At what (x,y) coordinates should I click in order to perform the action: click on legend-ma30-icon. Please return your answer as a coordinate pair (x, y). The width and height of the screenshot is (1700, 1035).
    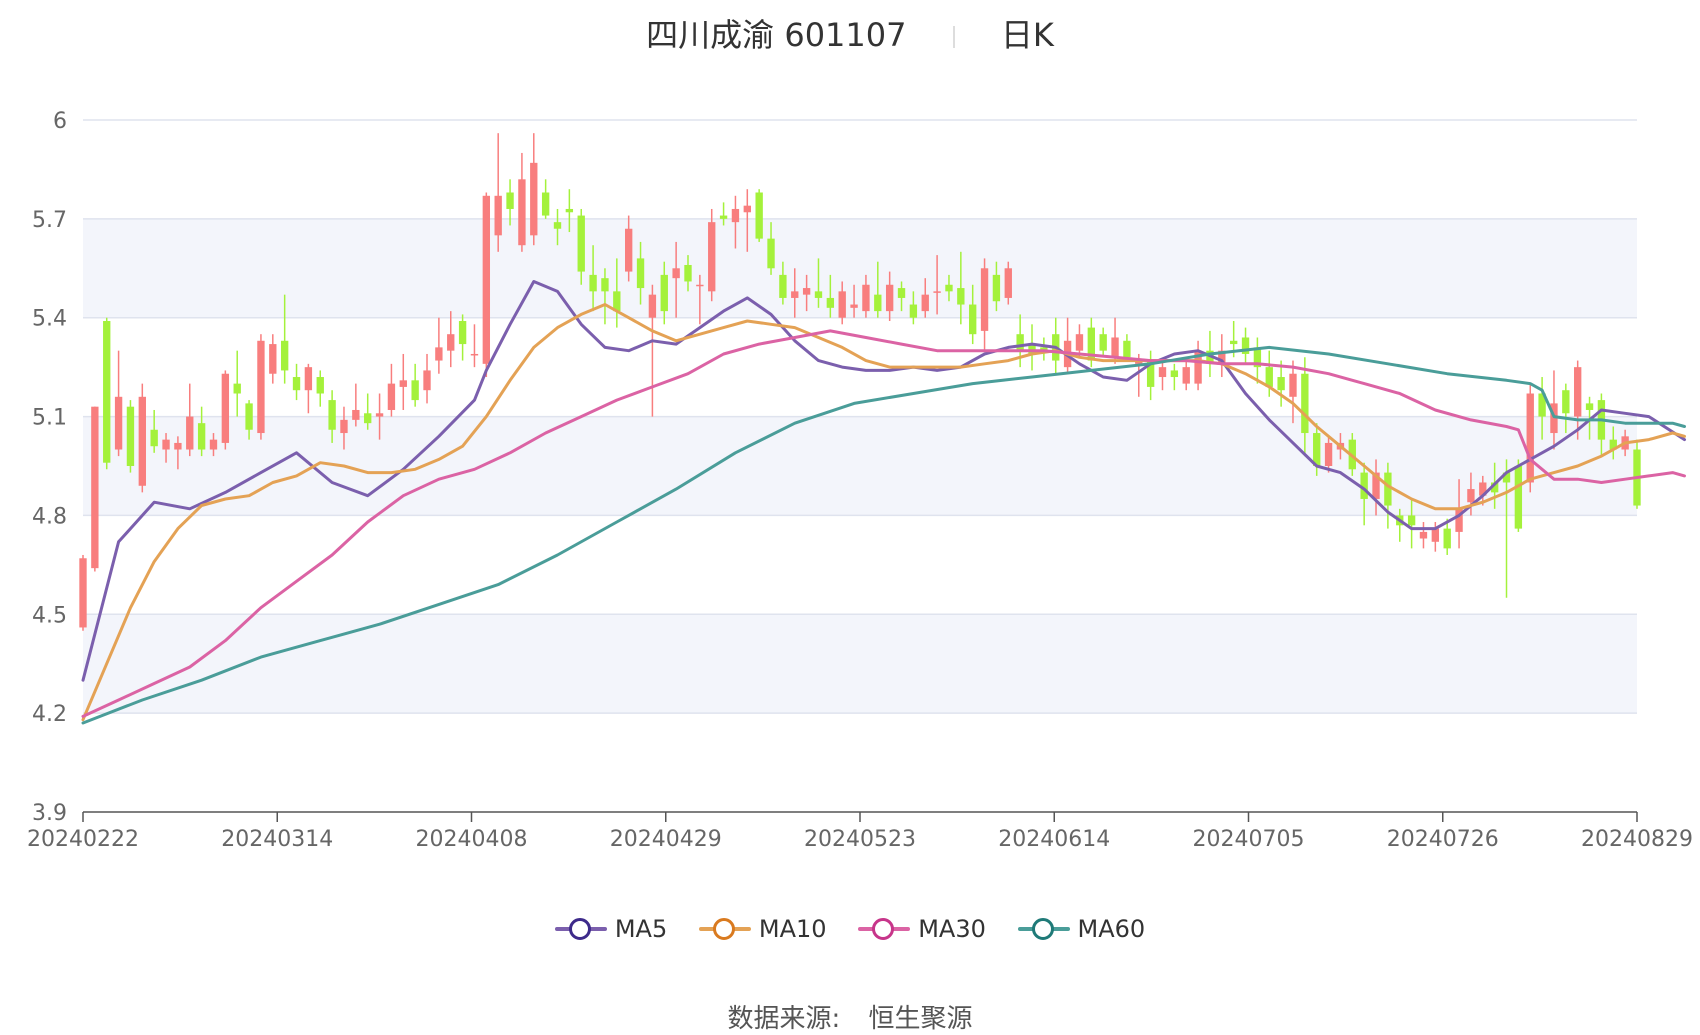
    Looking at the image, I should click on (884, 929).